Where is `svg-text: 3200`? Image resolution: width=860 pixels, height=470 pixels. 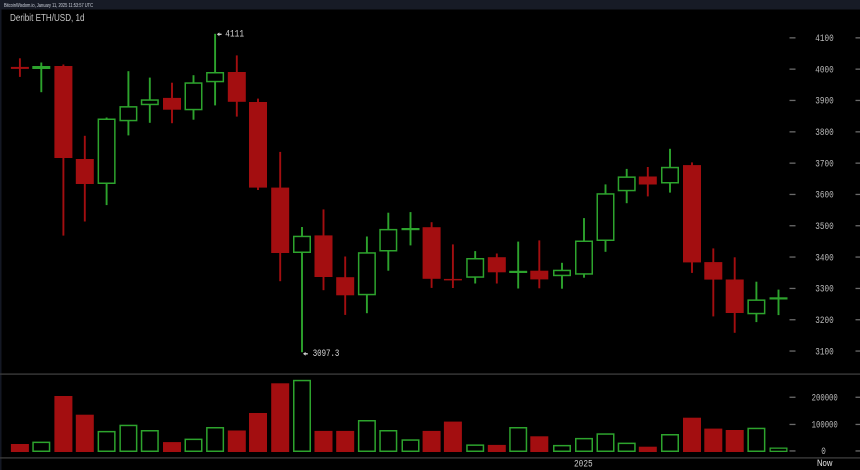 svg-text: 3200 is located at coordinates (824, 321).